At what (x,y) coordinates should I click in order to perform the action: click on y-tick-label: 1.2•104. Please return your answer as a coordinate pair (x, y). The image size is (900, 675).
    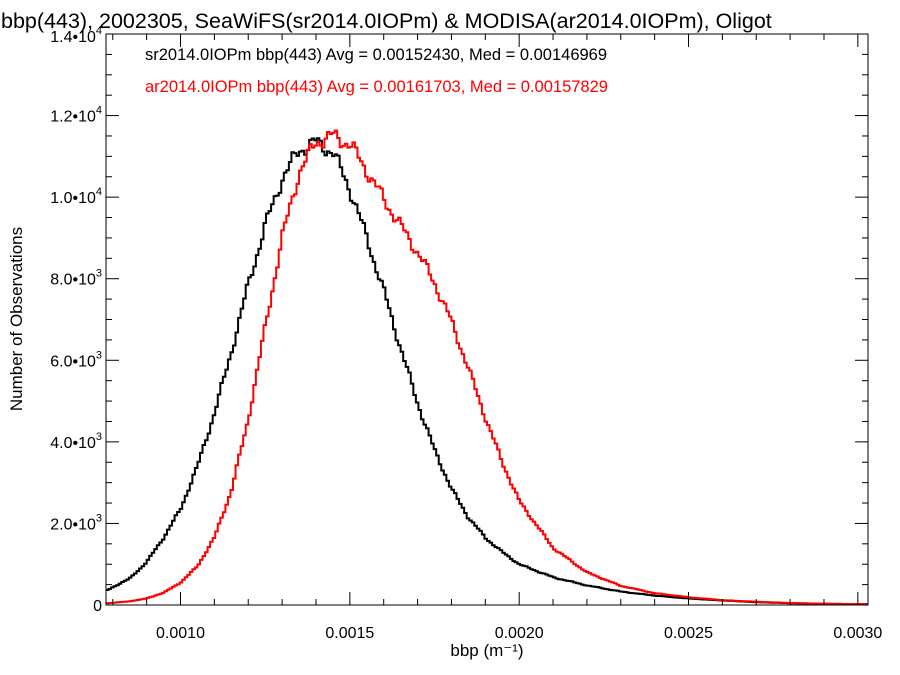
    Looking at the image, I should click on (76, 115).